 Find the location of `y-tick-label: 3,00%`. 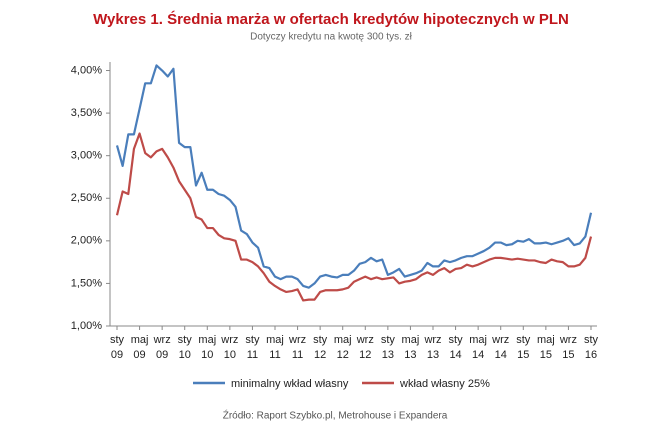

y-tick-label: 3,00% is located at coordinates (86, 156).